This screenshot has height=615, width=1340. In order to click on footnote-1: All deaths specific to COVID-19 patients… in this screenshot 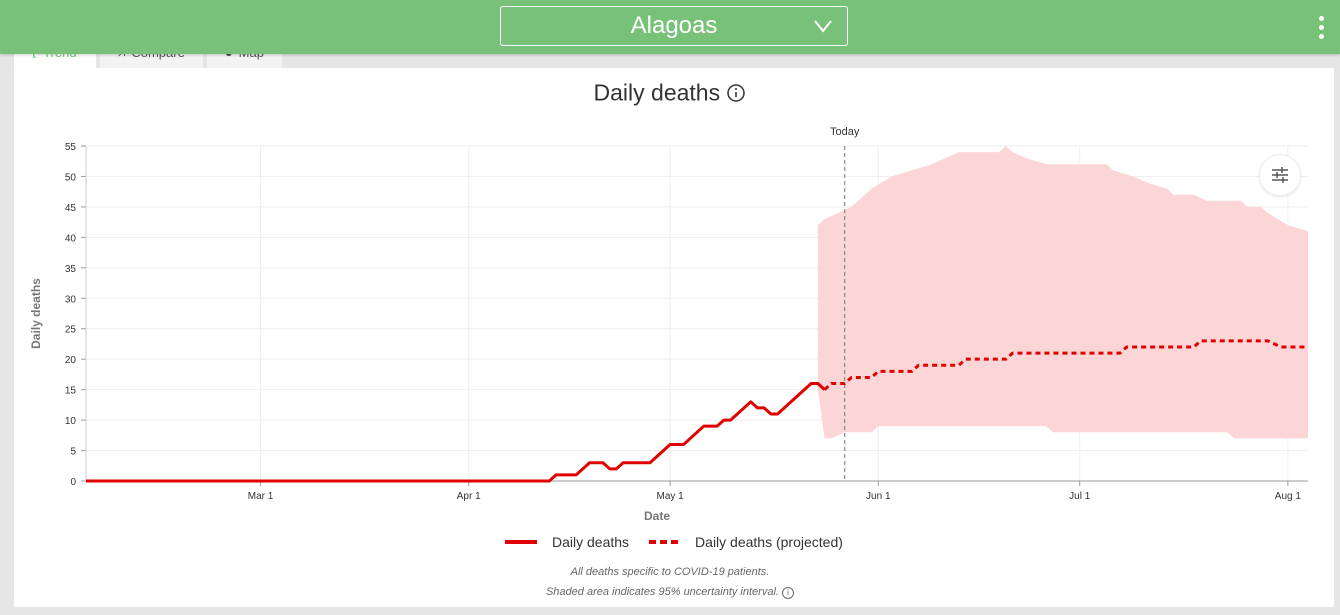, I will do `click(670, 572)`.